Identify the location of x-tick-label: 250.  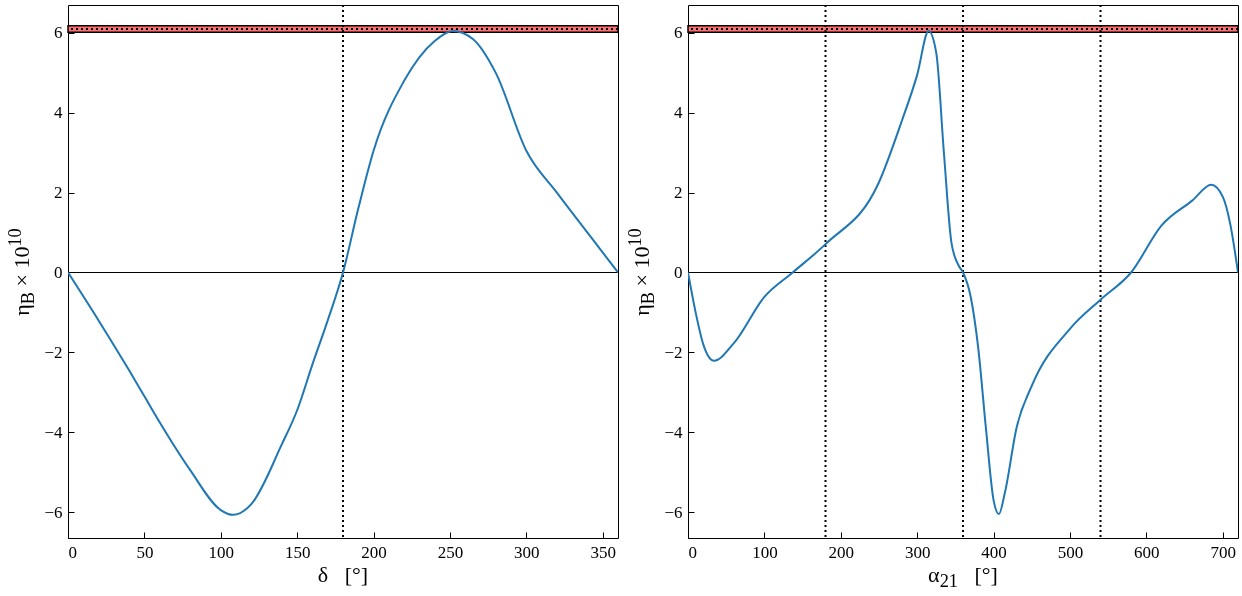
(450, 552).